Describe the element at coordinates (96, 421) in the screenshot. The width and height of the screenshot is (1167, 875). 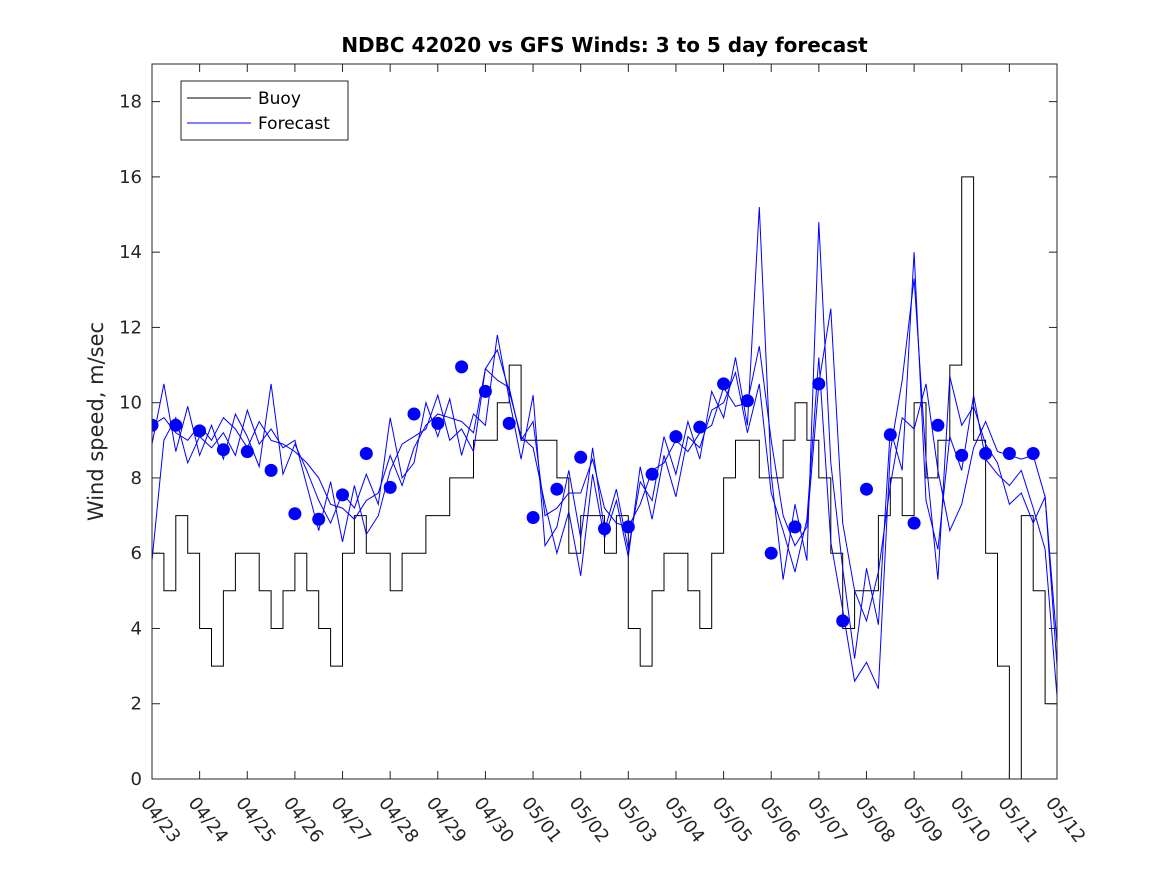
I see `y-axis-label: Wind speed, m/sec` at that location.